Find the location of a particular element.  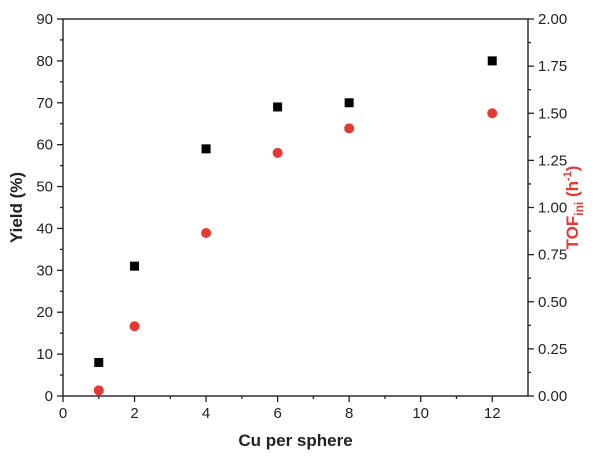

y-right-axis-title: TOFini (h-1) is located at coordinates (574, 208).